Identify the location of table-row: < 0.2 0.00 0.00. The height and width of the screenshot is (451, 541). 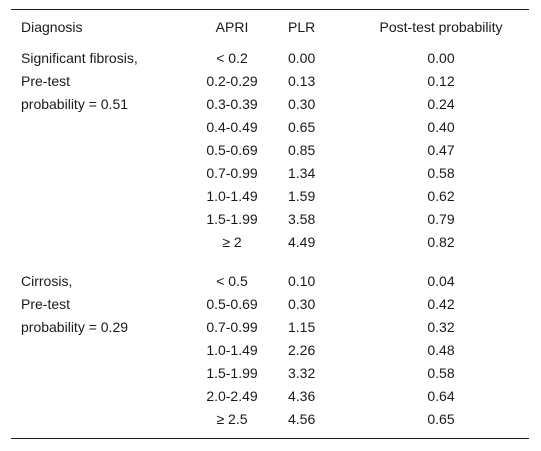
(270, 58).